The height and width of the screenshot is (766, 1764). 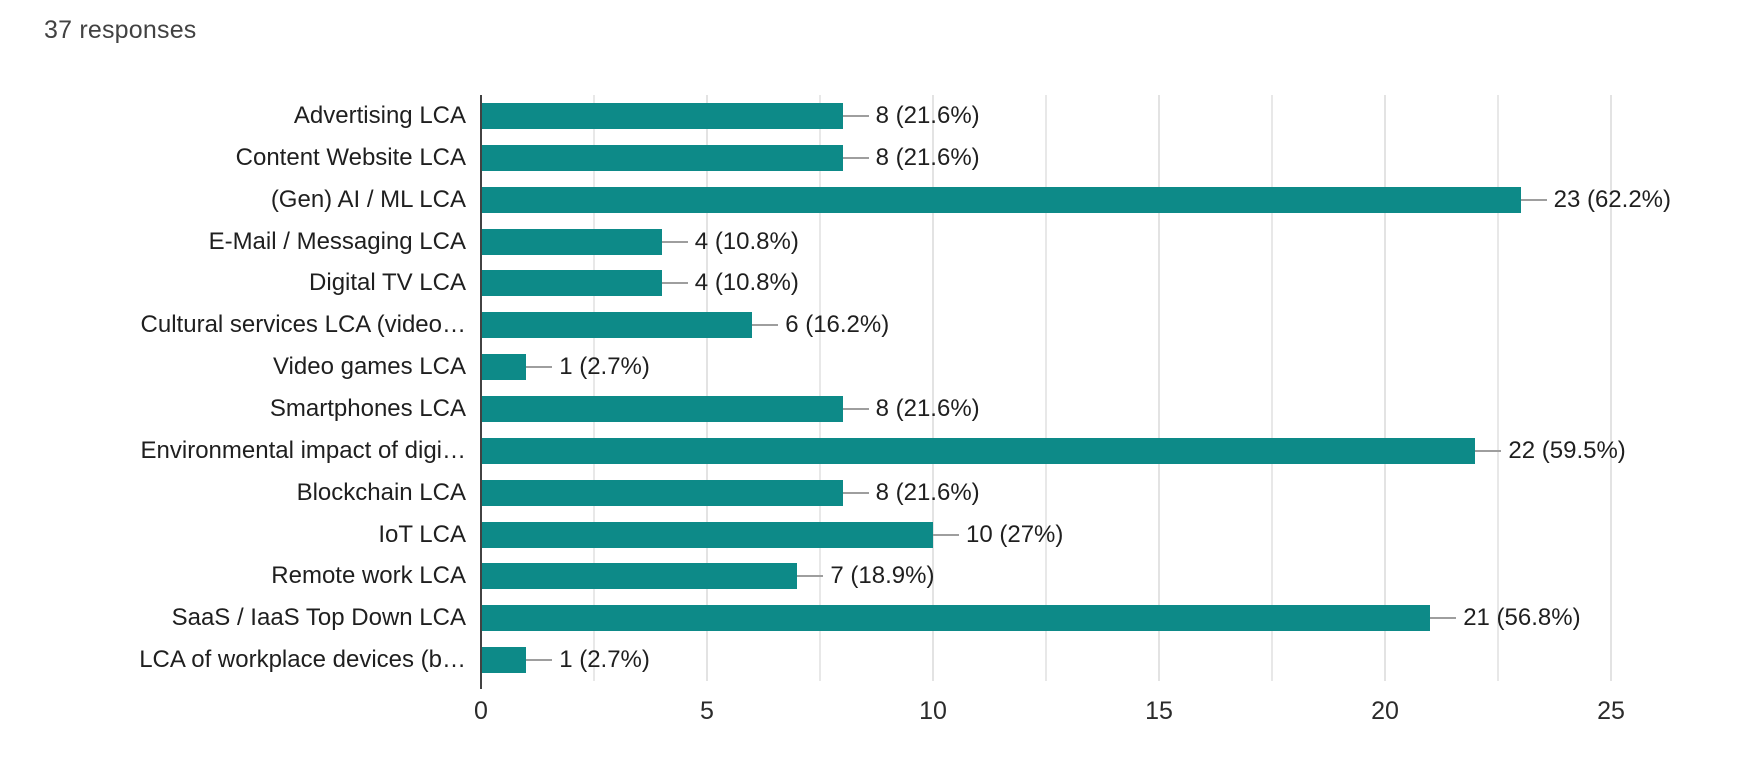 What do you see at coordinates (318, 618) in the screenshot?
I see `category-label: SaaS / IaaS Top Down LCA` at bounding box center [318, 618].